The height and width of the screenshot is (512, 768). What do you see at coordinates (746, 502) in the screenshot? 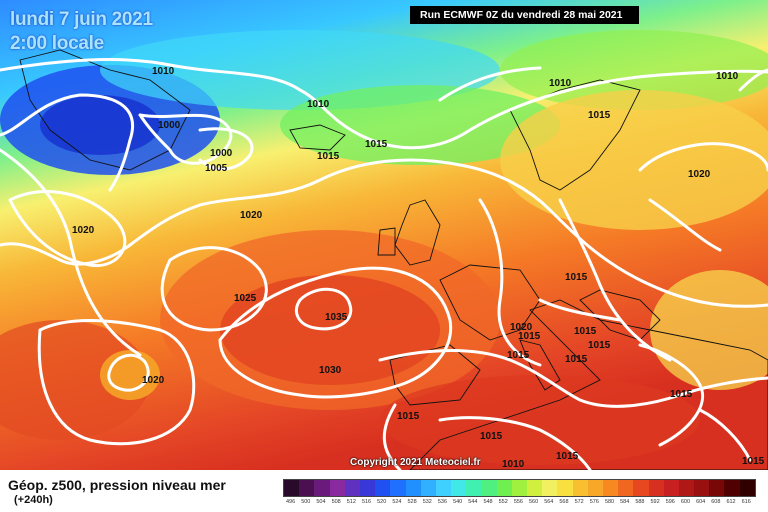
I see `scale-label: 616` at bounding box center [746, 502].